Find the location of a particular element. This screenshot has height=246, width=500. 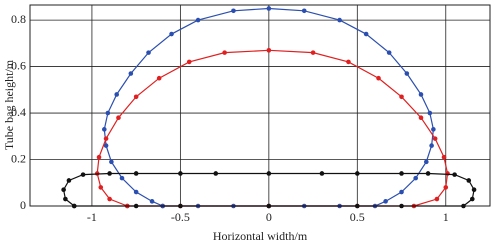

y-tick-label: 0.8 is located at coordinates (18, 19).